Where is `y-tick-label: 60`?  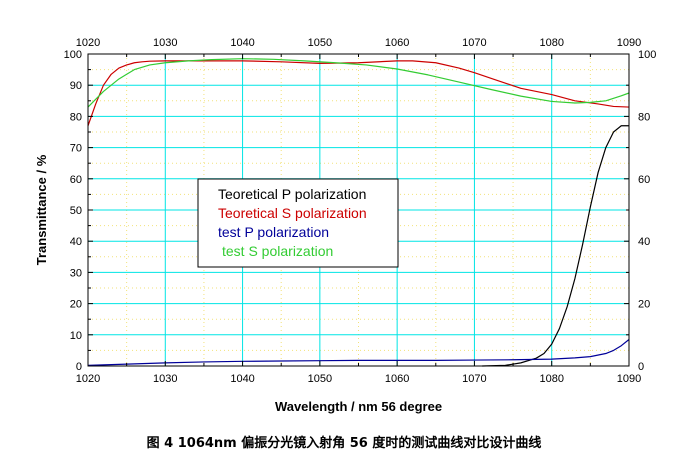 y-tick-label: 60 is located at coordinates (76, 180).